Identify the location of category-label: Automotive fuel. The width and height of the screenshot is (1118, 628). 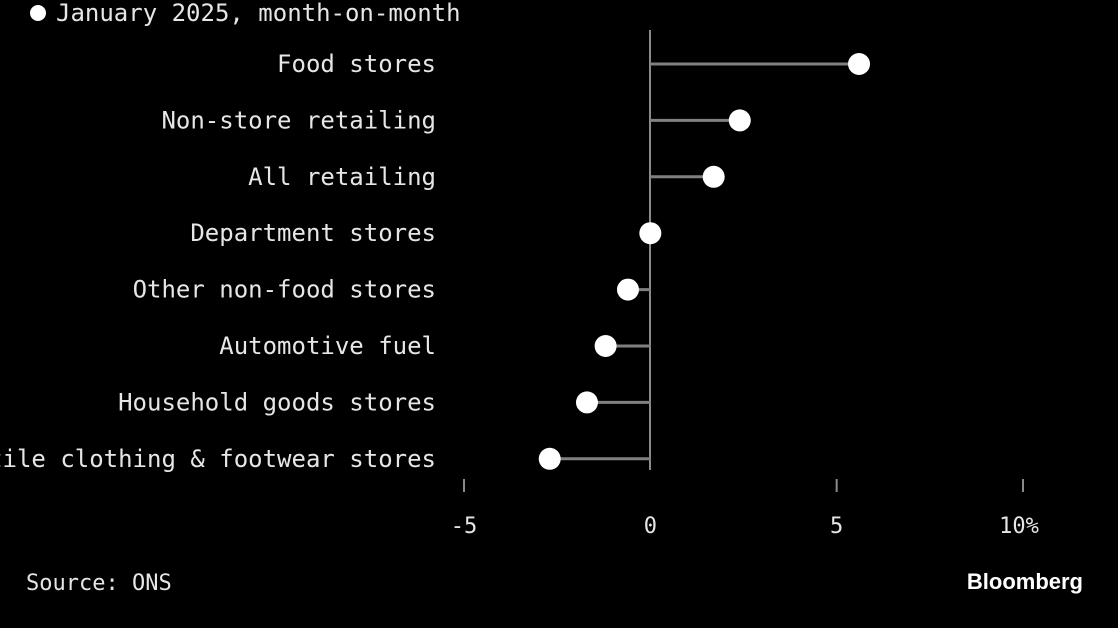
(327, 346).